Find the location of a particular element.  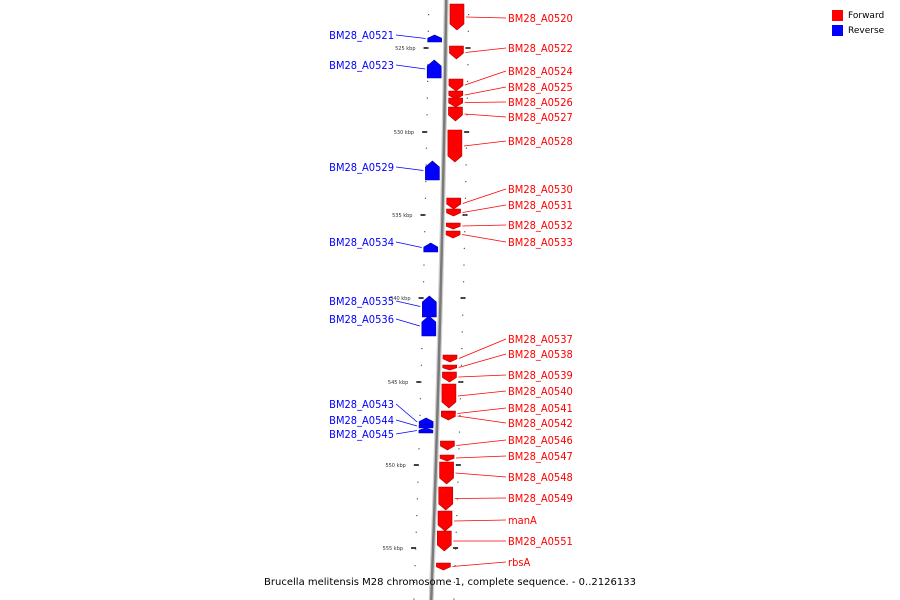

genome-backbone is located at coordinates (438, 300).